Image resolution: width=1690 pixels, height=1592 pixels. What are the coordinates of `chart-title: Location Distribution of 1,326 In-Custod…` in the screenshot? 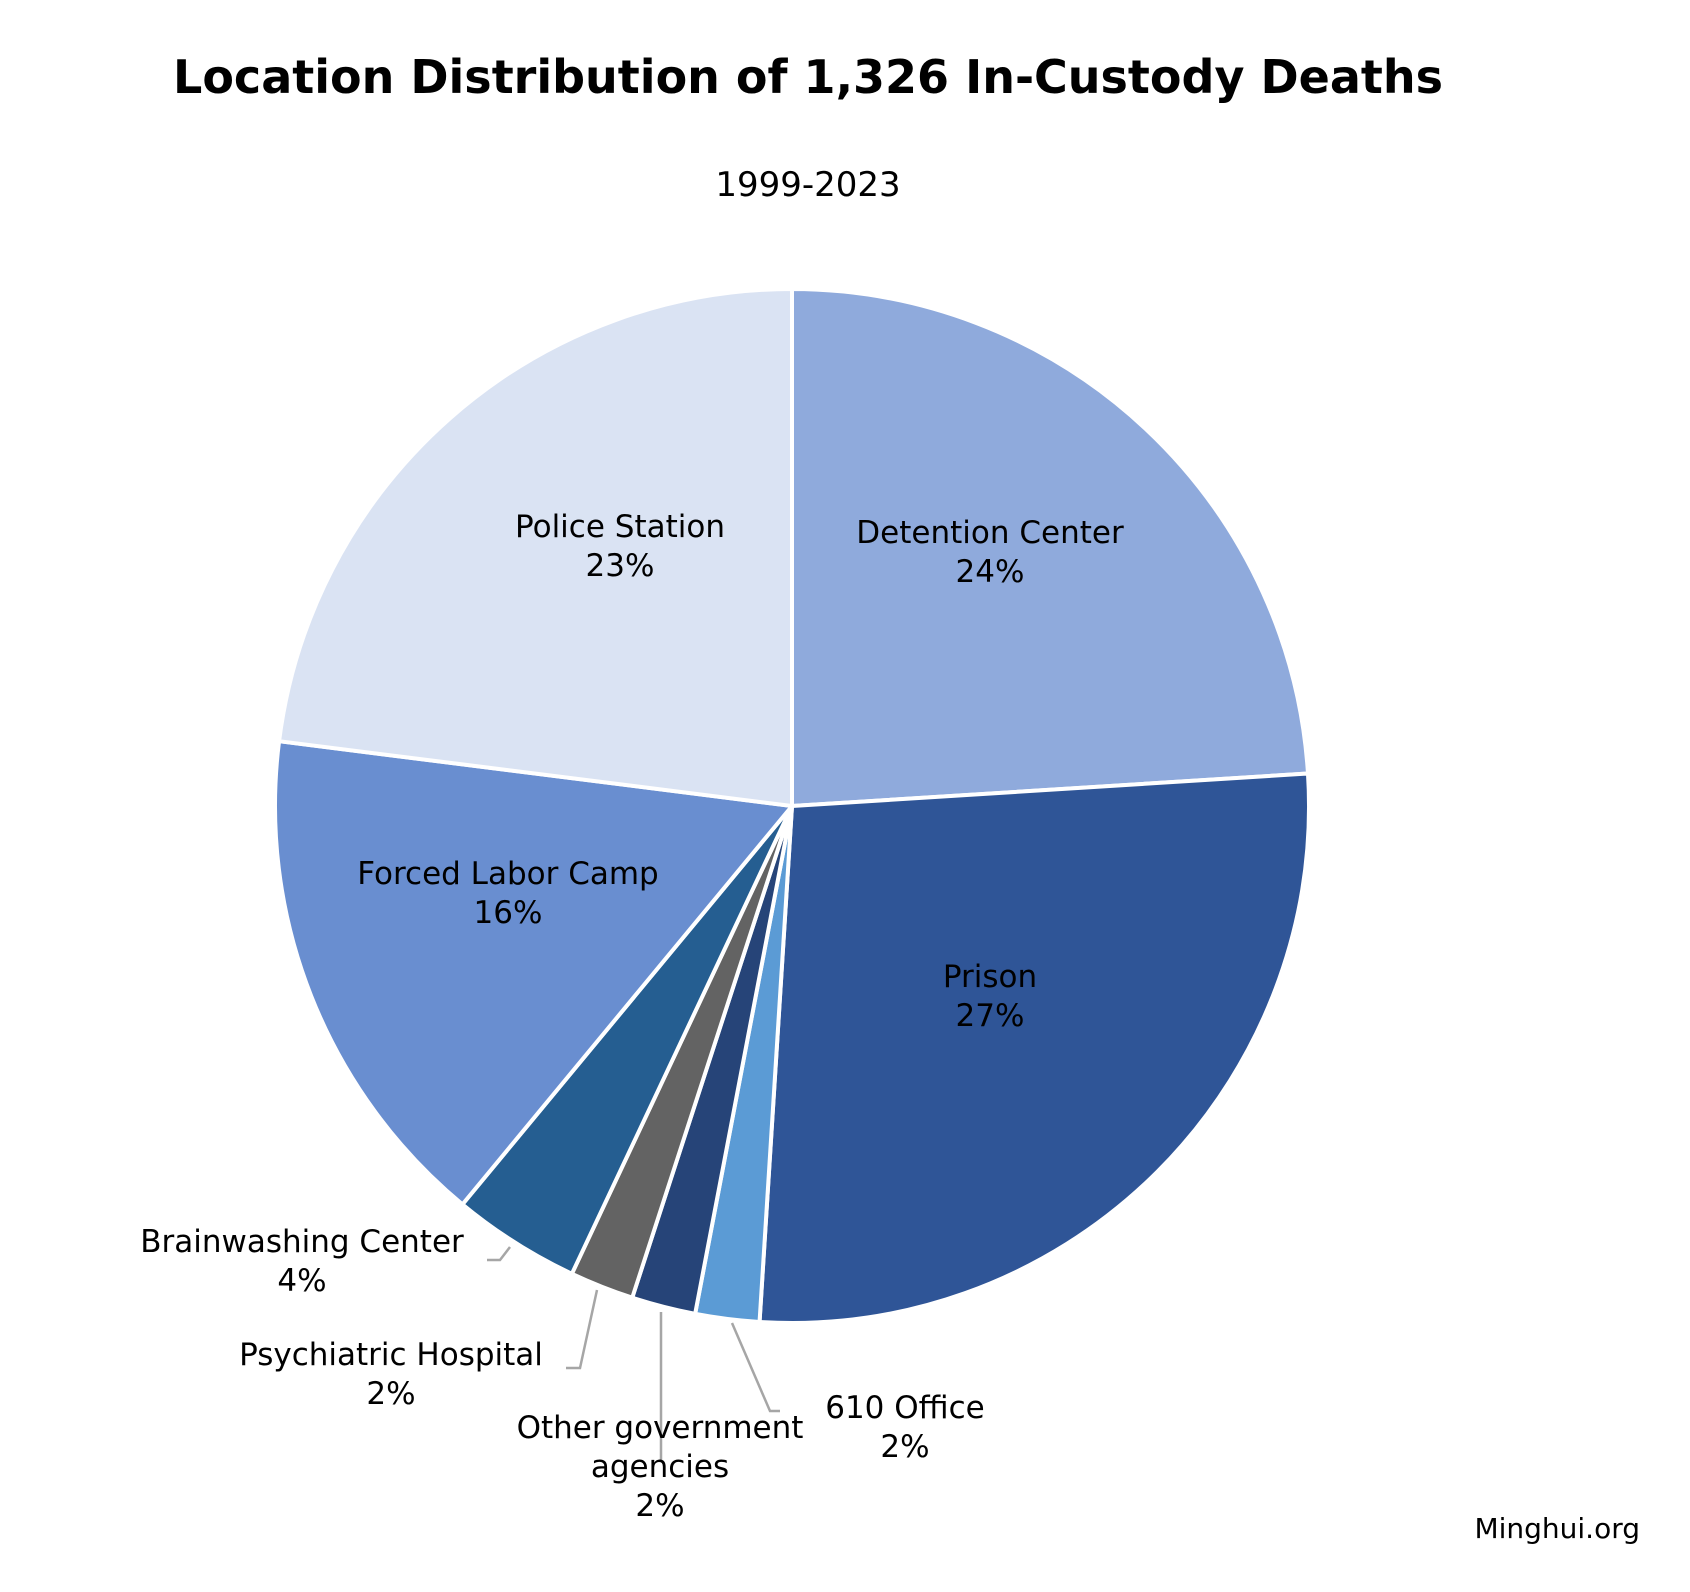 It's located at (808, 77).